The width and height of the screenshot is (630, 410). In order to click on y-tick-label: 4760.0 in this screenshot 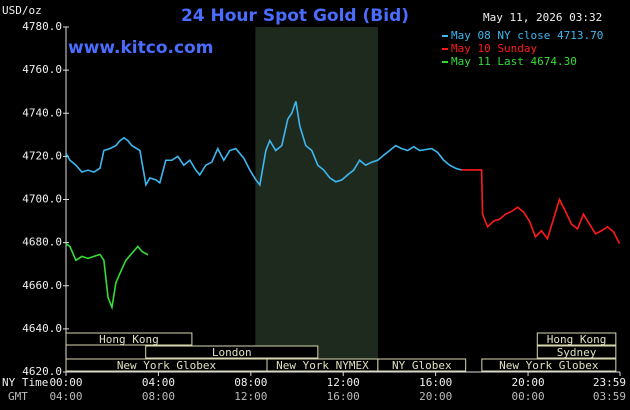, I will do `click(42, 69)`.